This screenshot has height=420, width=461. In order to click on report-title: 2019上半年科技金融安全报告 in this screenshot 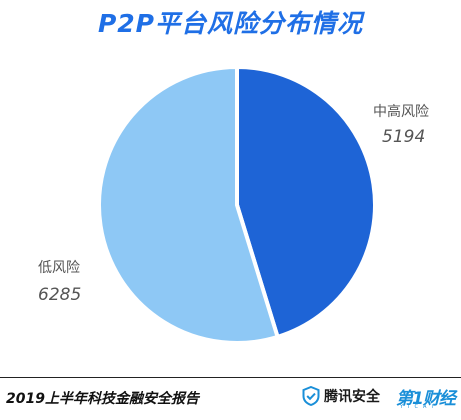, I will do `click(102, 399)`.